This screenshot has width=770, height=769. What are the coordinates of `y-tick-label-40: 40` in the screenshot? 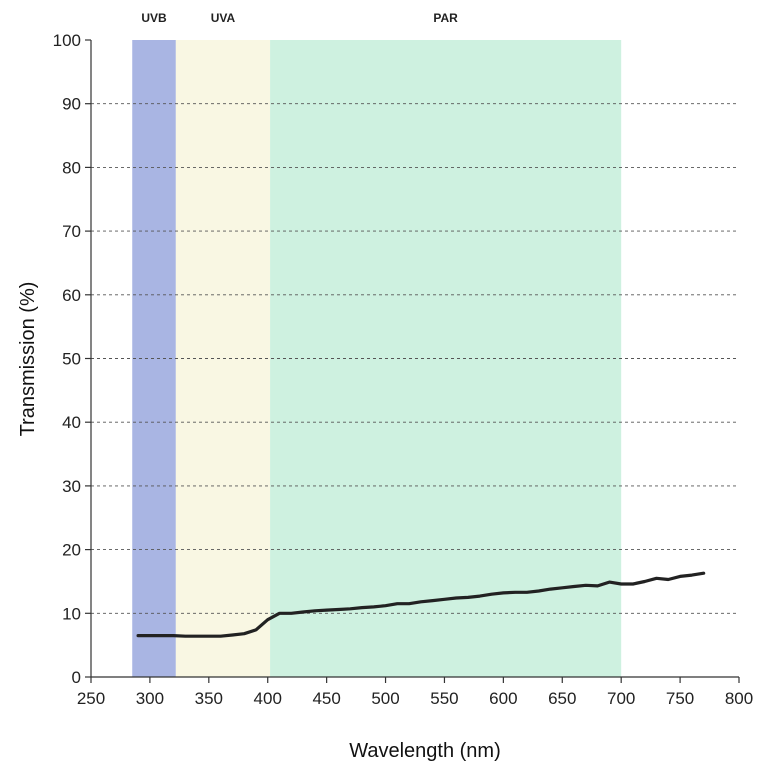 It's located at (71, 422).